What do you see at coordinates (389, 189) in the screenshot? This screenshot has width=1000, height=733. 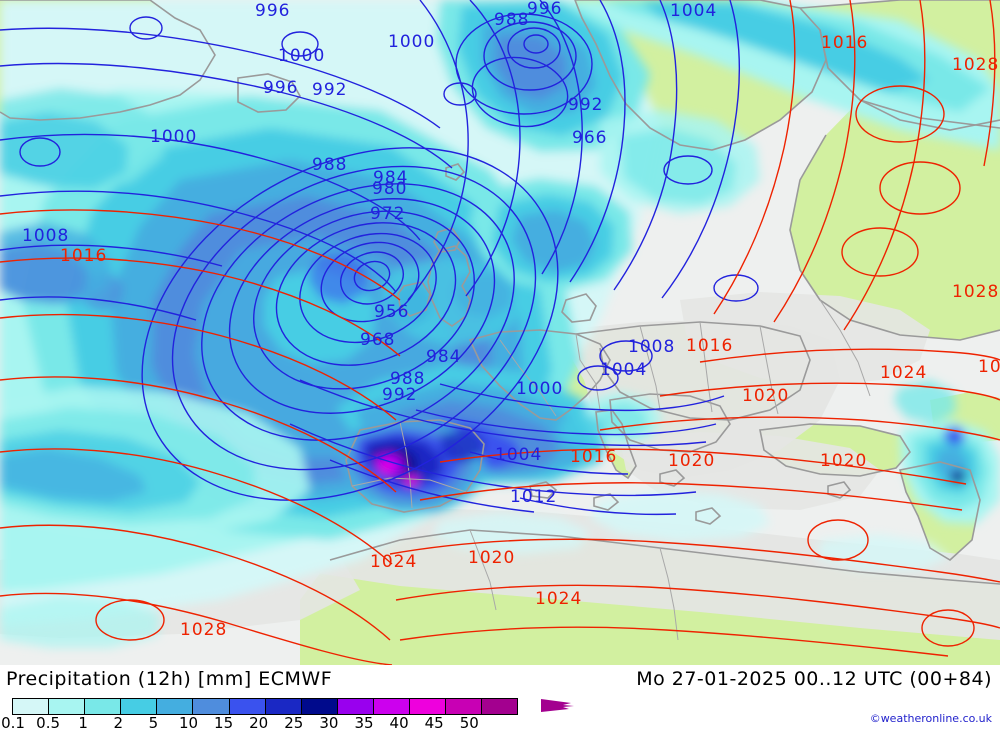 I see `isobar-label-980: 980` at bounding box center [389, 189].